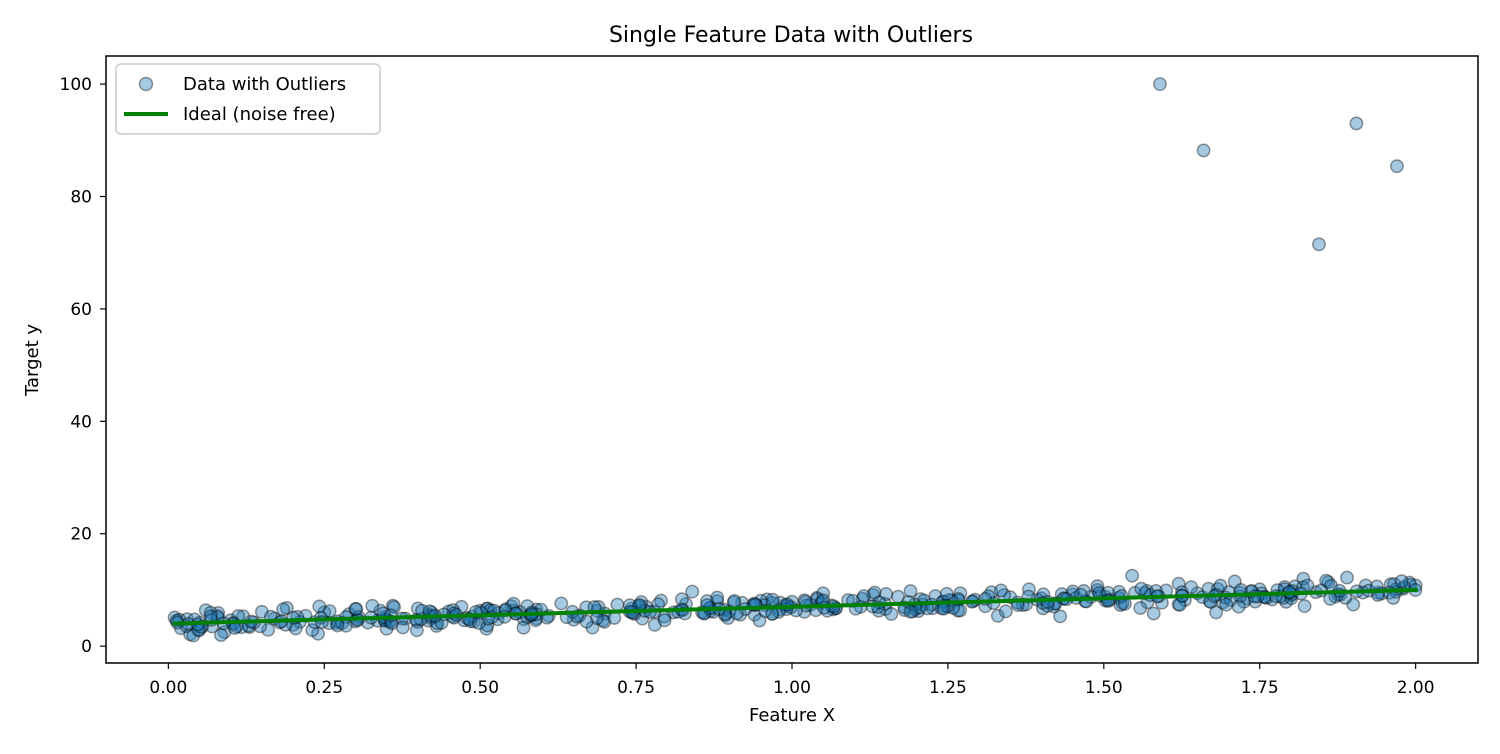  What do you see at coordinates (259, 114) in the screenshot?
I see `legend-label-ideal-noise-free: Ideal (noise free)` at bounding box center [259, 114].